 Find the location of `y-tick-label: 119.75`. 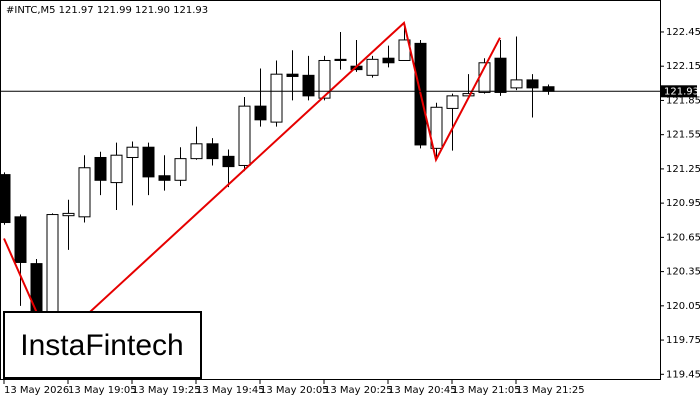

y-tick-label: 119.75 is located at coordinates (683, 340).